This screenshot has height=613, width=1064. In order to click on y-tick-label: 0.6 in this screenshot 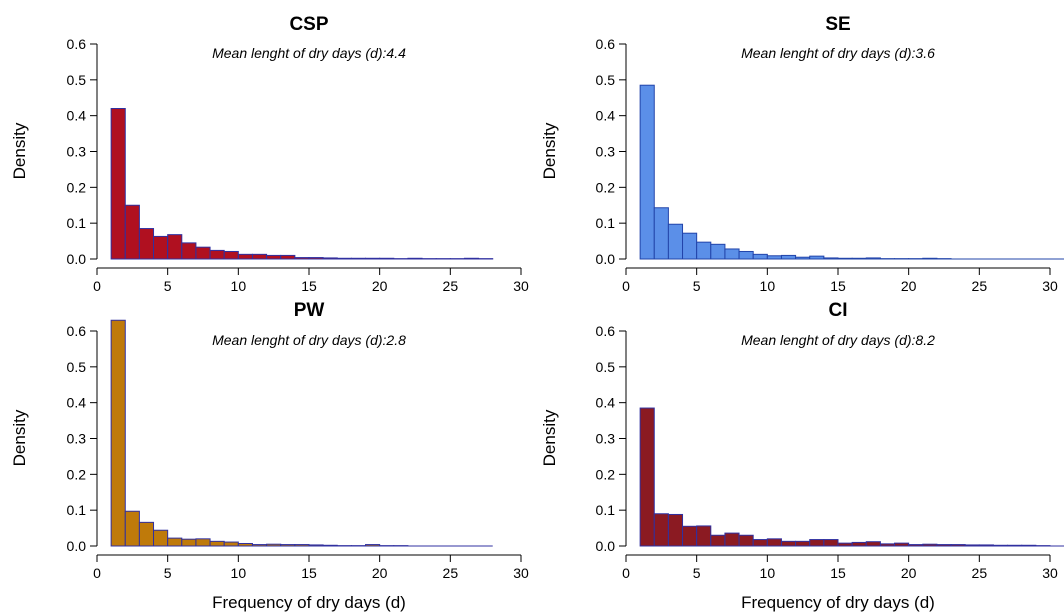, I will do `click(77, 44)`.